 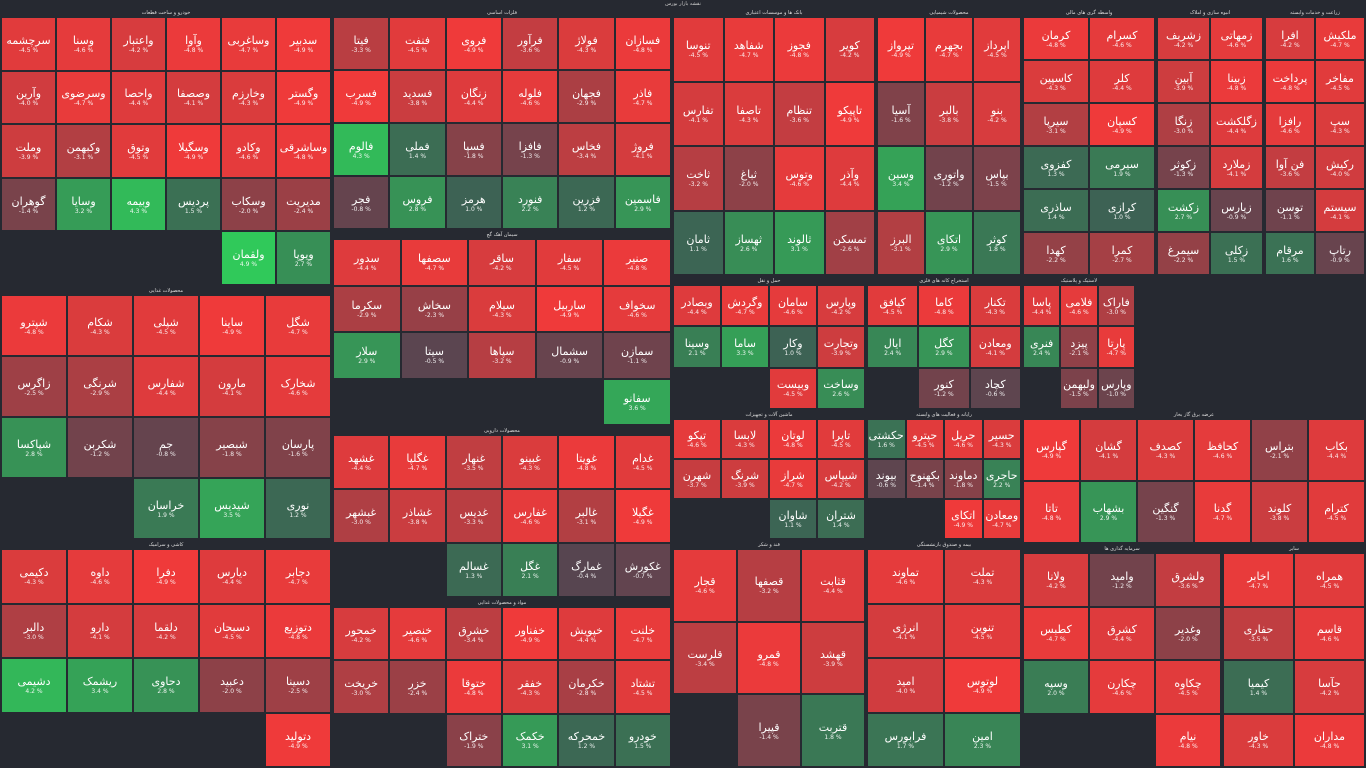 I want to click on stock-tile: لوتوس -4.9 %, so click(x=982, y=685).